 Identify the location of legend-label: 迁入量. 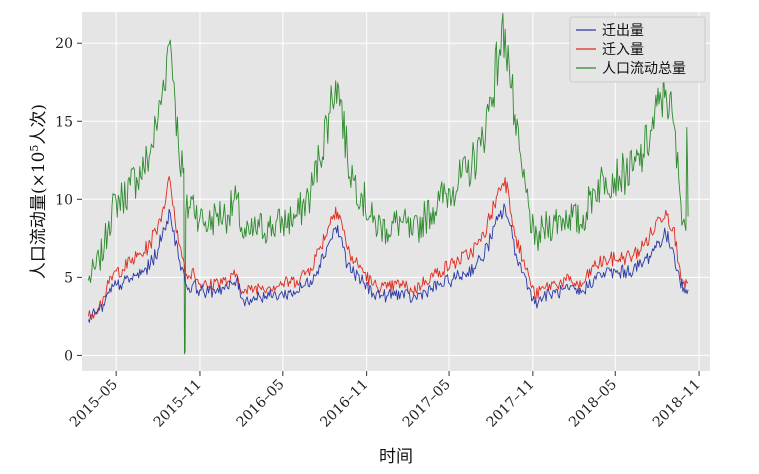
(623, 50).